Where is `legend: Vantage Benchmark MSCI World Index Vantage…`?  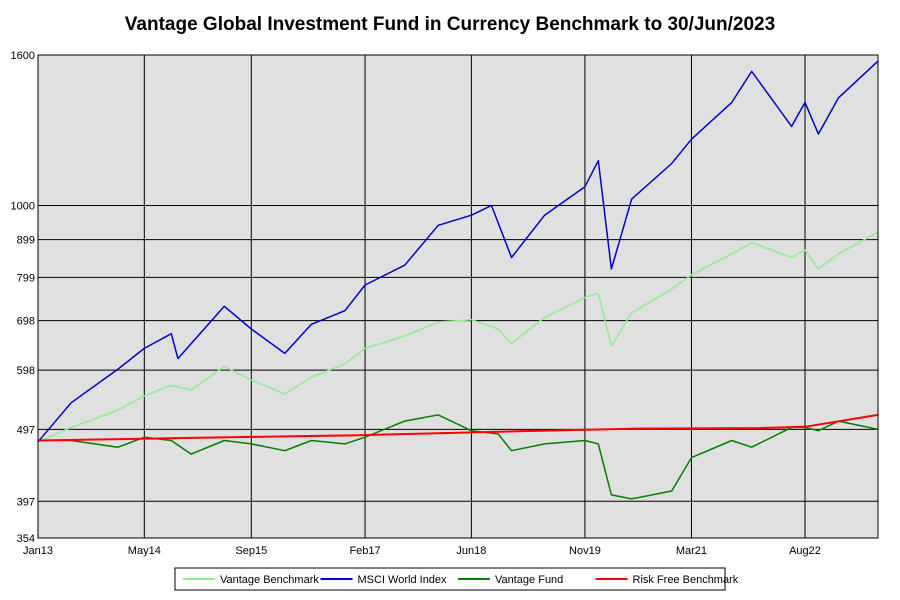 legend: Vantage Benchmark MSCI World Index Vantage… is located at coordinates (456, 579).